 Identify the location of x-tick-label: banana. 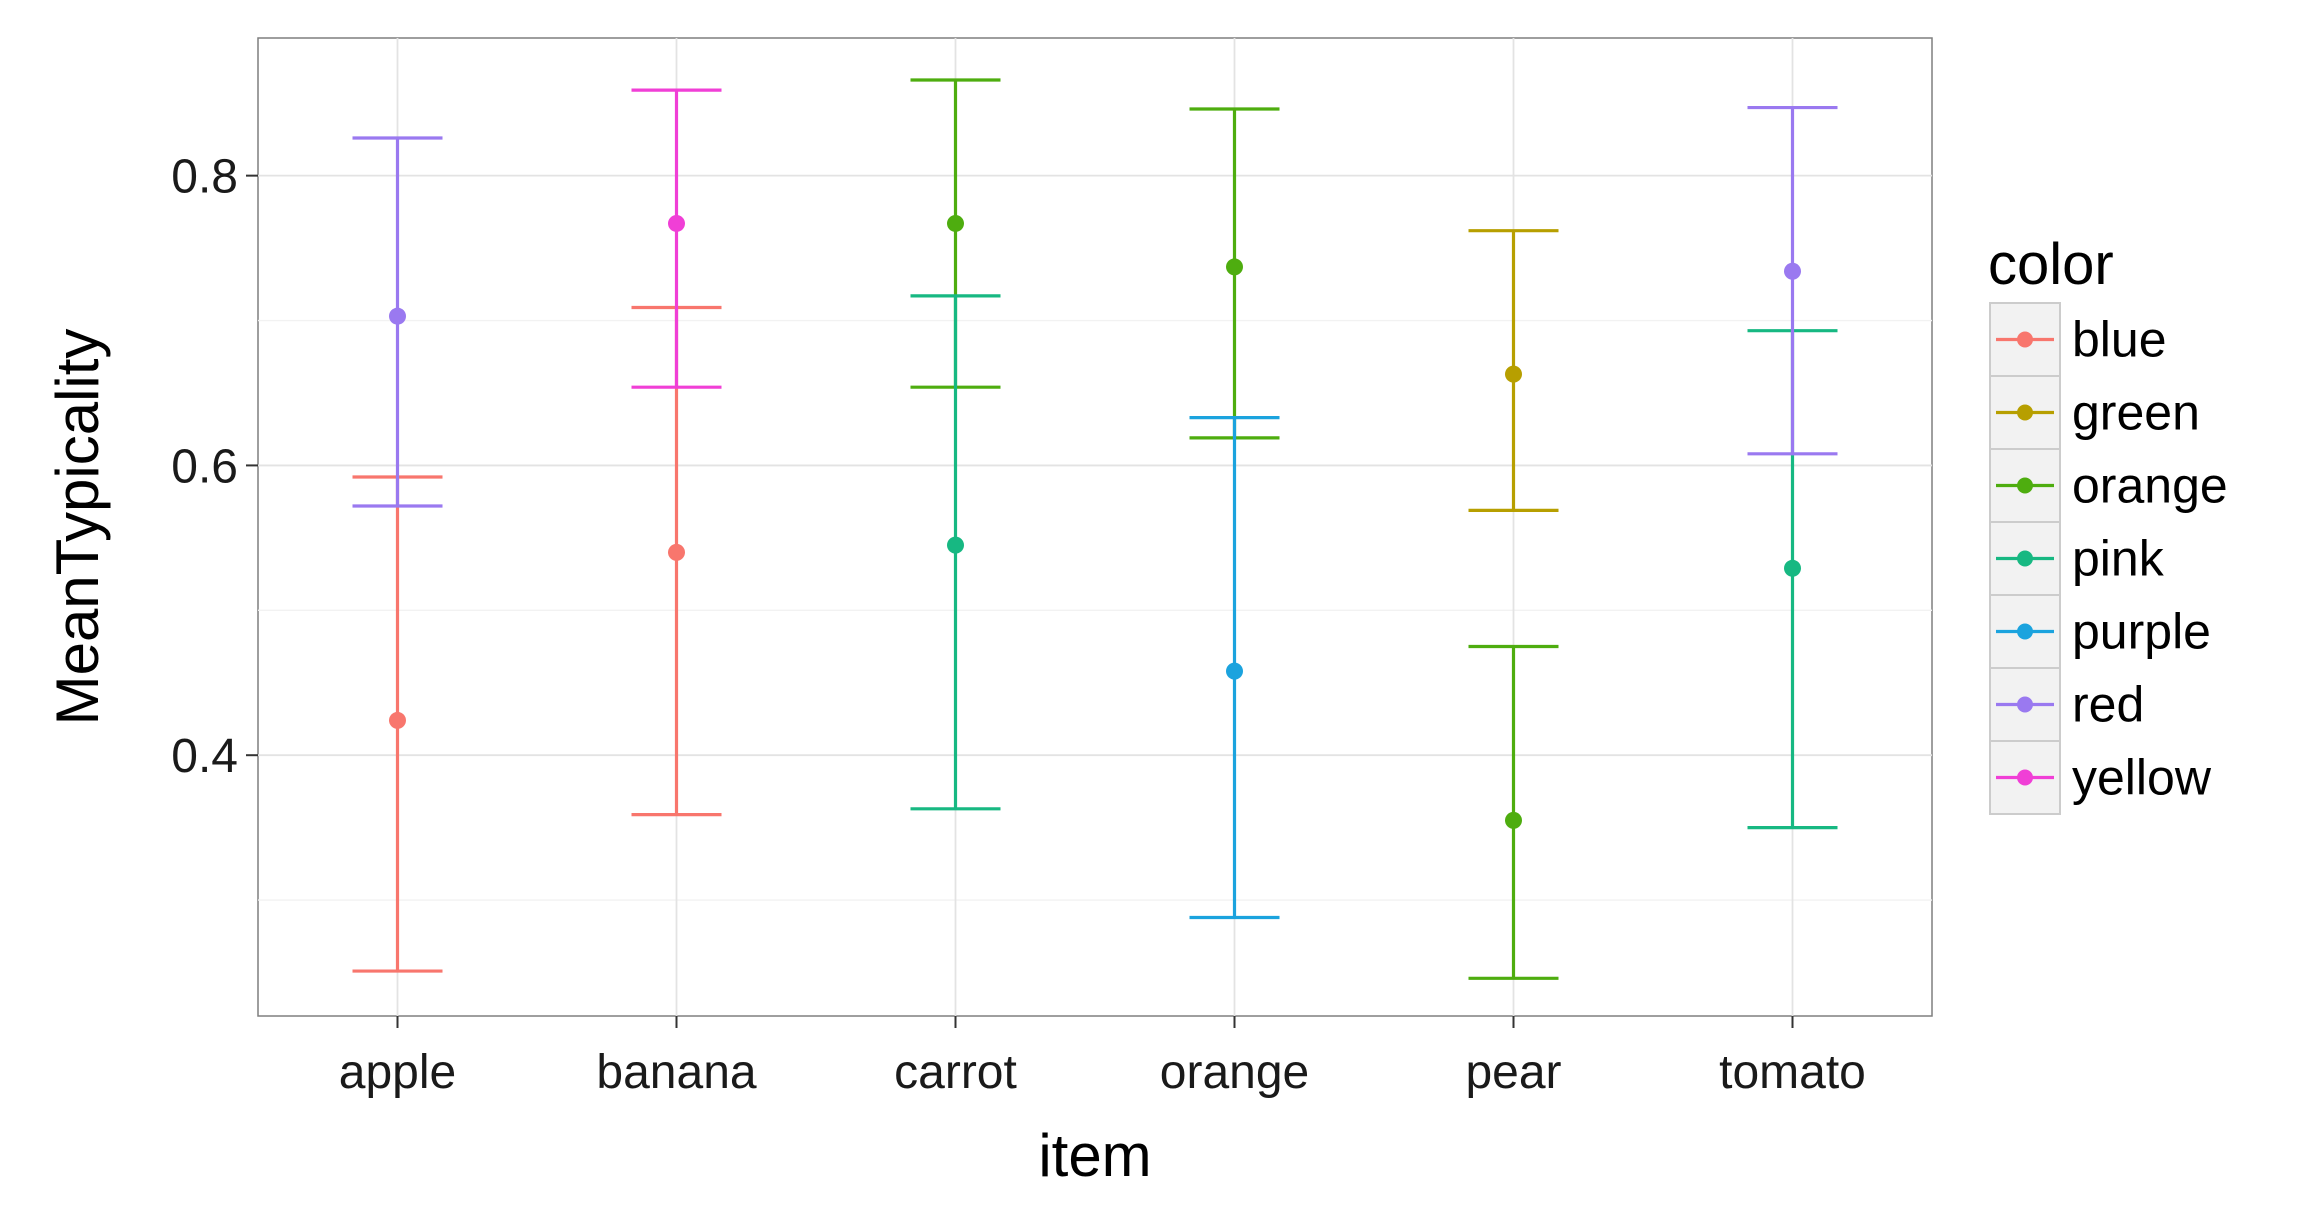
(676, 1072).